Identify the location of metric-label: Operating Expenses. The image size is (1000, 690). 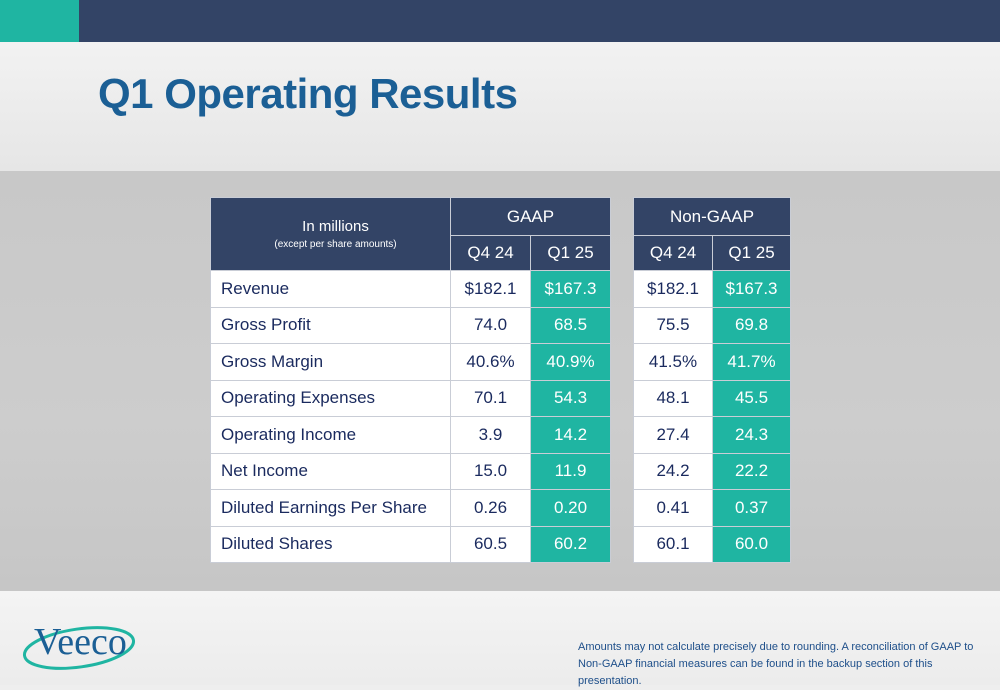
(330, 398).